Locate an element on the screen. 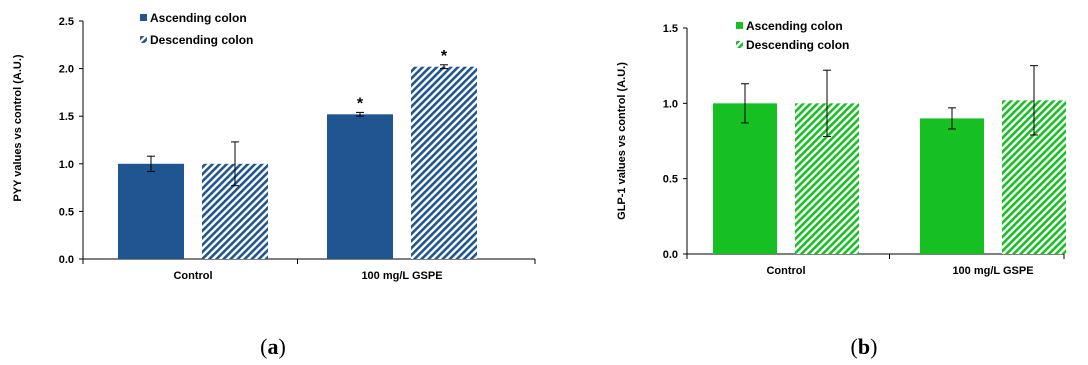 The width and height of the screenshot is (1088, 365). panel-label: (a) is located at coordinates (273, 346).